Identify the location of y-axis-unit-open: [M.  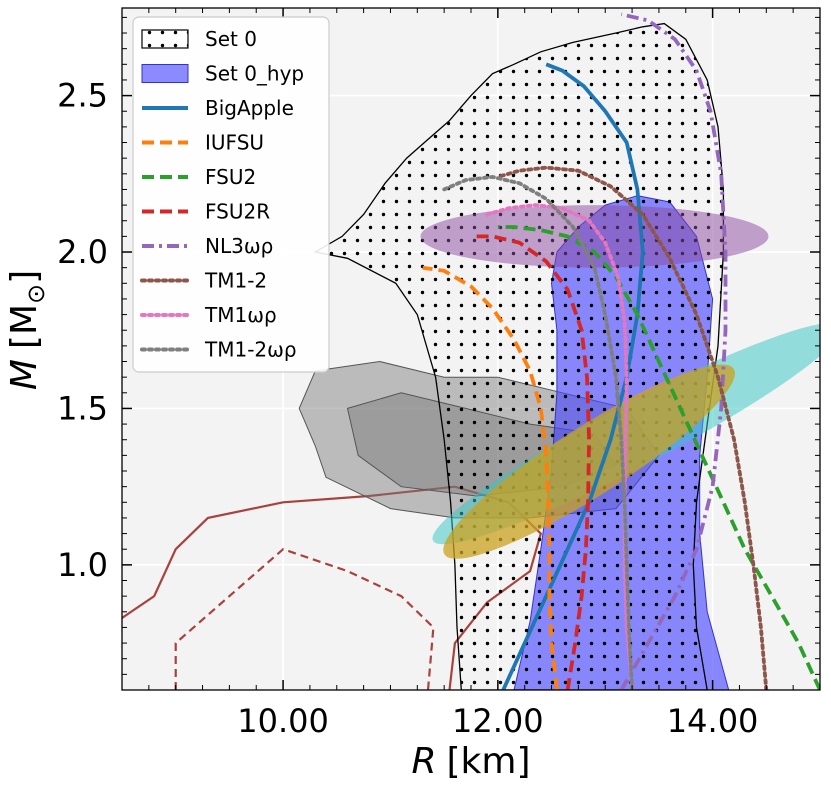
(24, 326).